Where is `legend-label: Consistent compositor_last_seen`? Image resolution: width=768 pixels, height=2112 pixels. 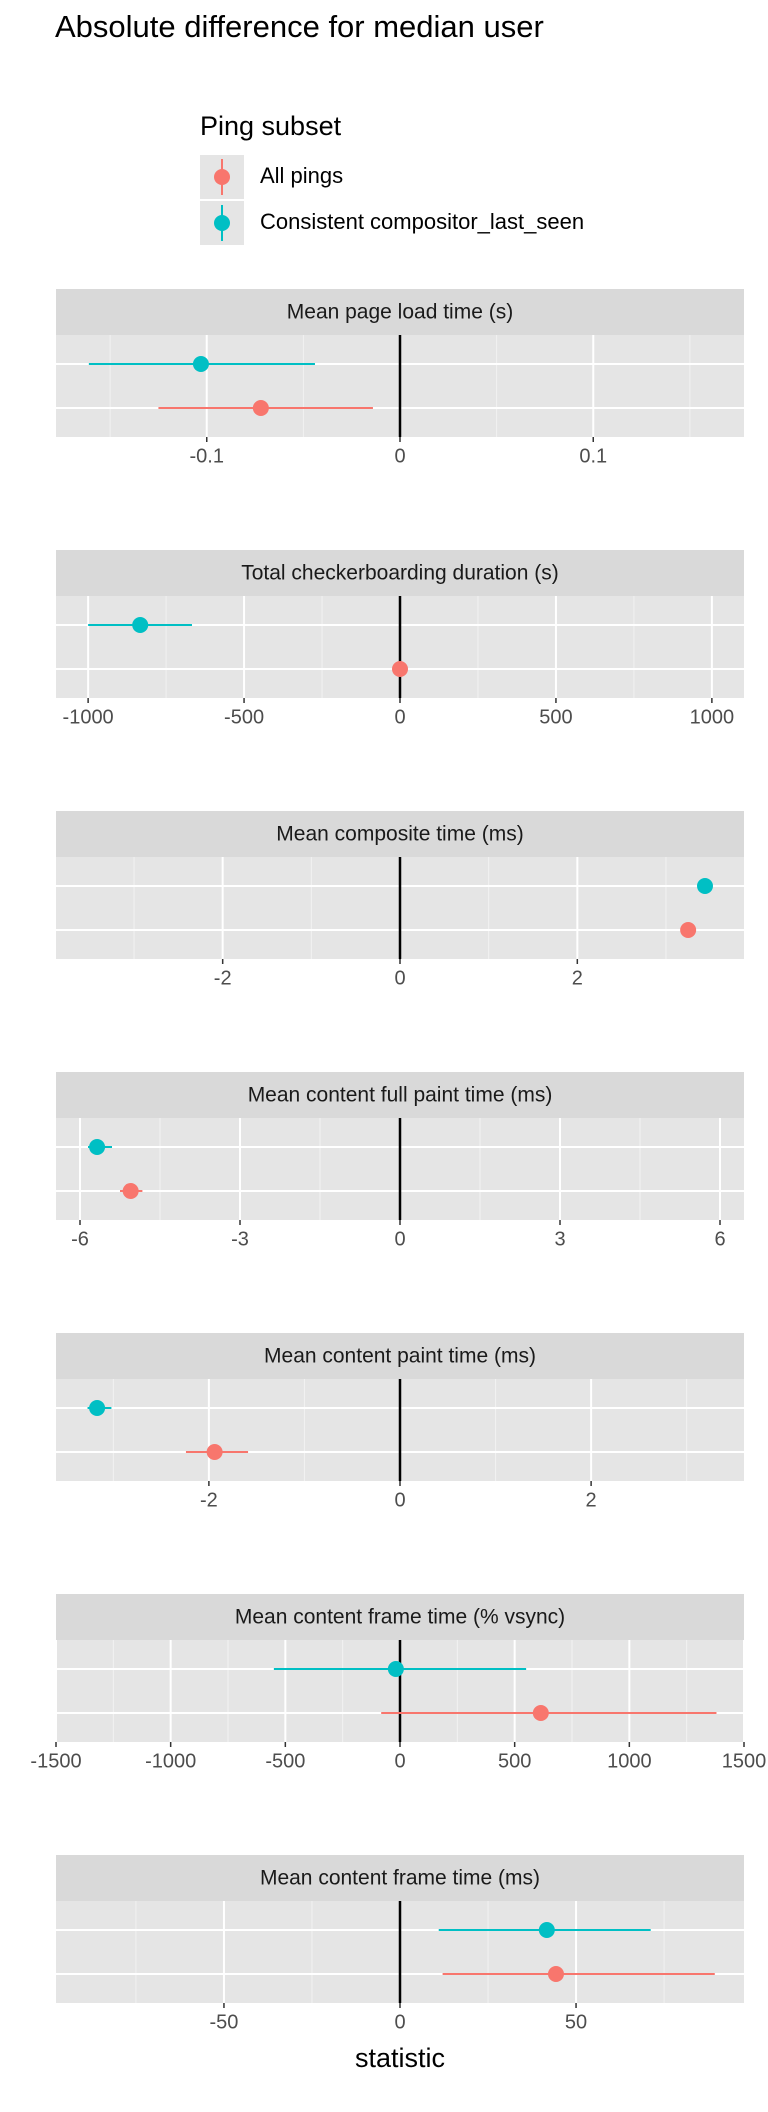 legend-label: Consistent compositor_last_seen is located at coordinates (422, 221).